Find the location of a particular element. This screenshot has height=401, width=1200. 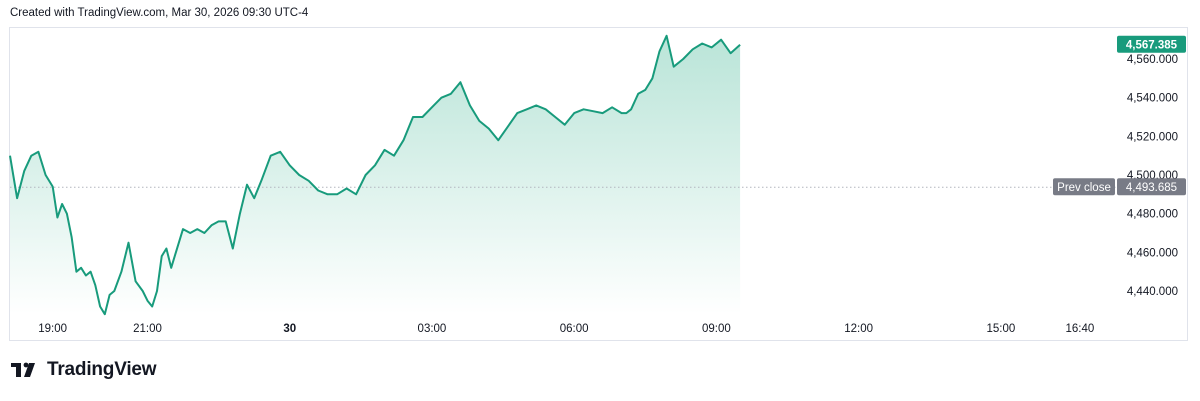

x-tick-label: 30 is located at coordinates (289, 329).